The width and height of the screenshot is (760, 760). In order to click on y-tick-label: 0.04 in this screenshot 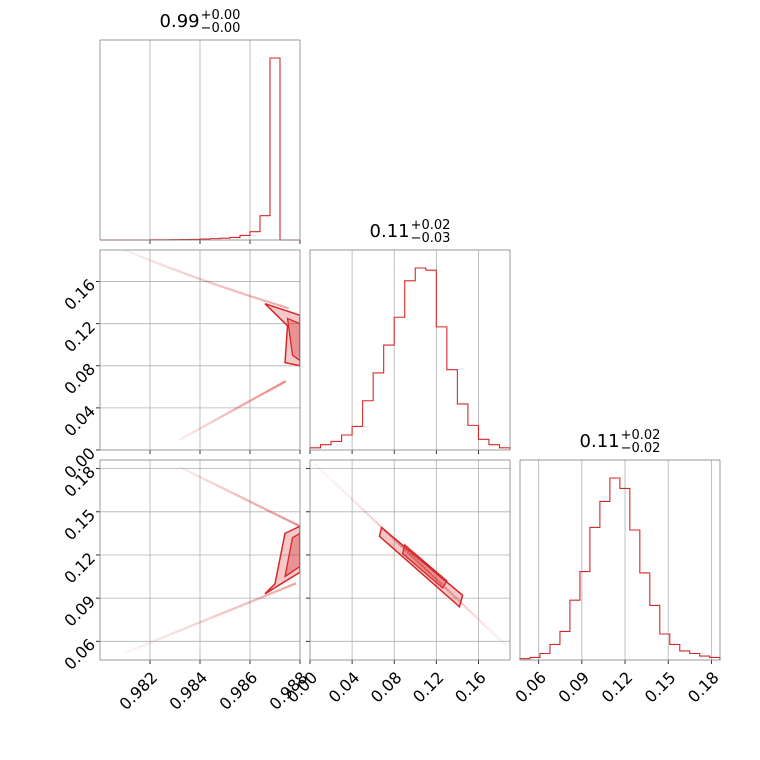, I will do `click(79, 421)`.